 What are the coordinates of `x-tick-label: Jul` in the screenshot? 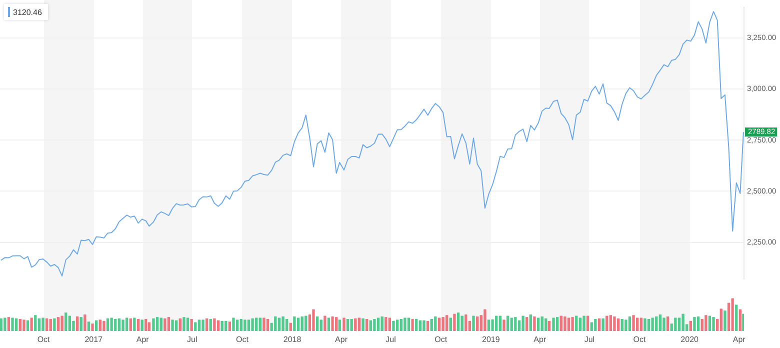 It's located at (391, 339).